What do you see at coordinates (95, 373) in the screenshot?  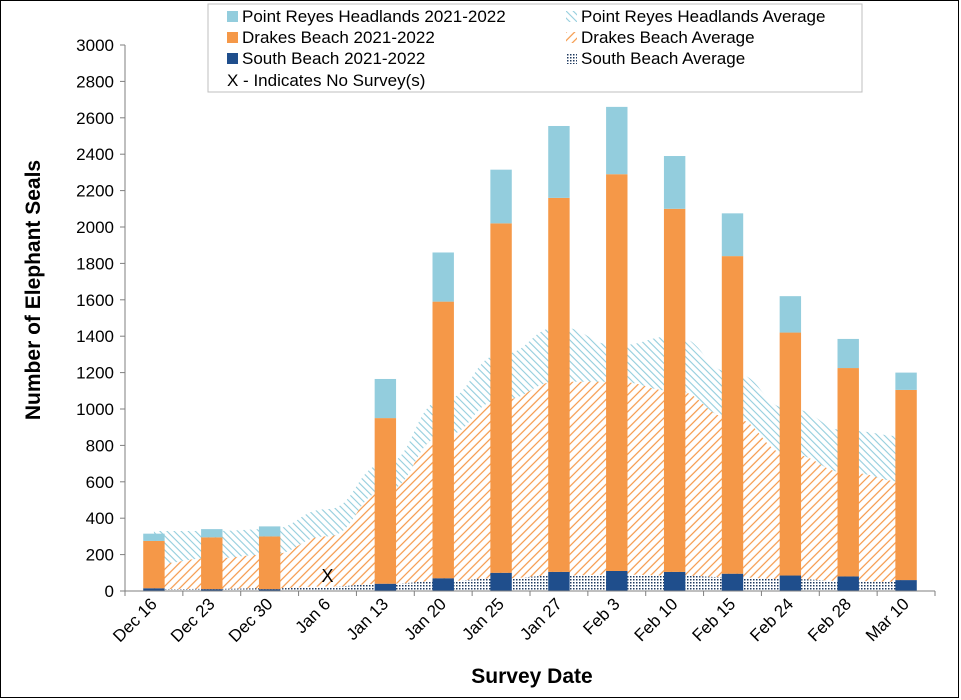 I see `y-tick-label: 1200` at bounding box center [95, 373].